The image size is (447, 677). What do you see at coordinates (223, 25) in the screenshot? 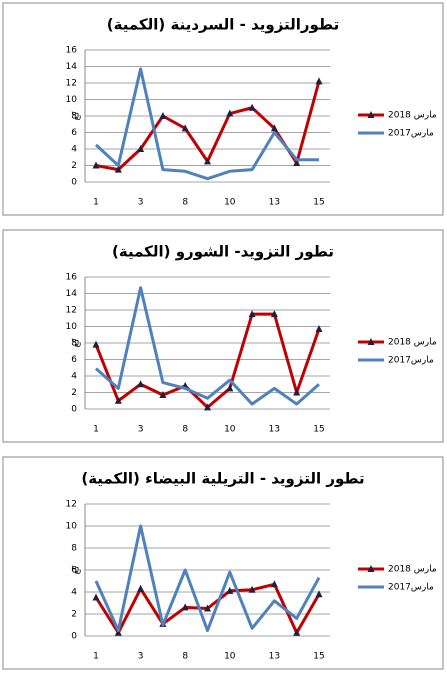
I see `chart-title: تطورالتزويد - السردينة (الكمية)` at bounding box center [223, 25].